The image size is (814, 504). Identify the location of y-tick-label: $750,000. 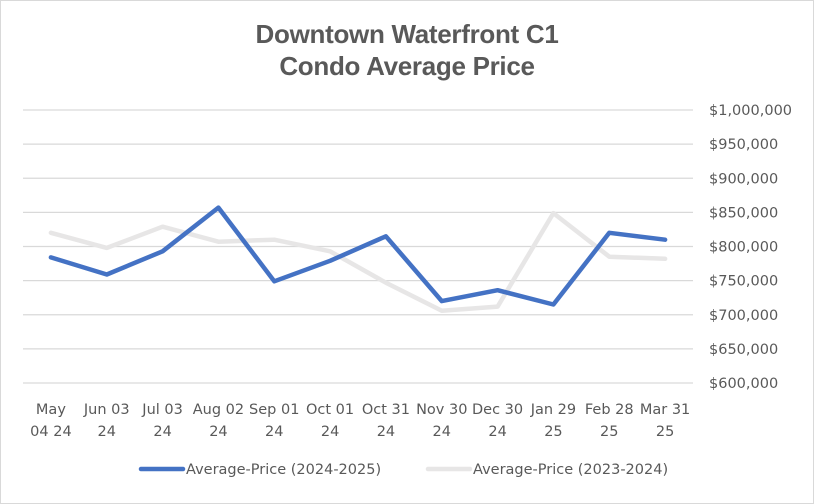
(743, 282).